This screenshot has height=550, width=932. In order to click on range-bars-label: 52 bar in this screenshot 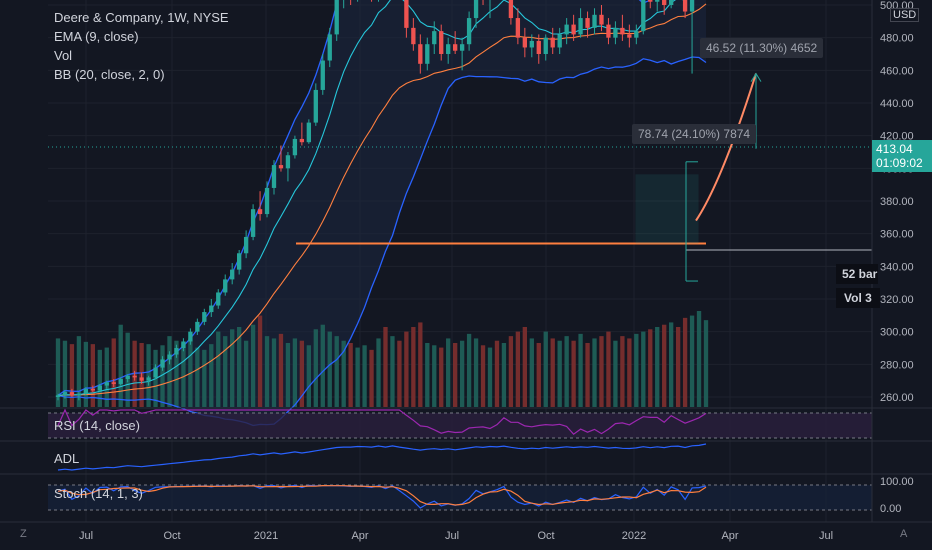, I will do `click(857, 274)`.